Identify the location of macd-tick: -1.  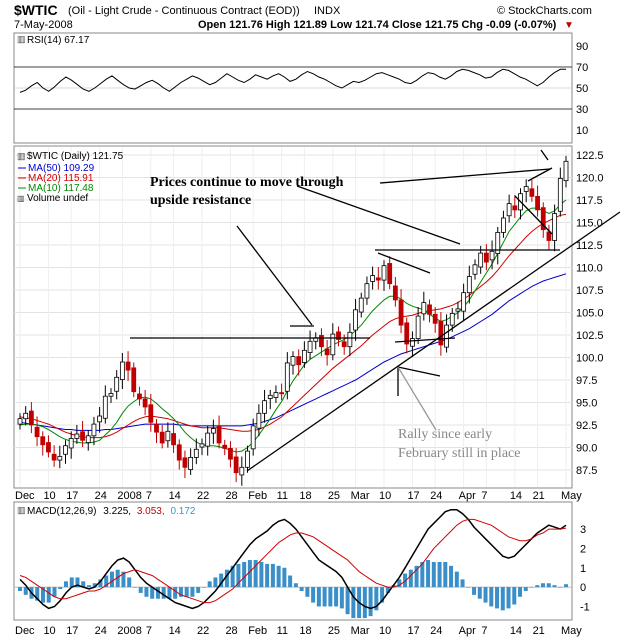
(585, 607).